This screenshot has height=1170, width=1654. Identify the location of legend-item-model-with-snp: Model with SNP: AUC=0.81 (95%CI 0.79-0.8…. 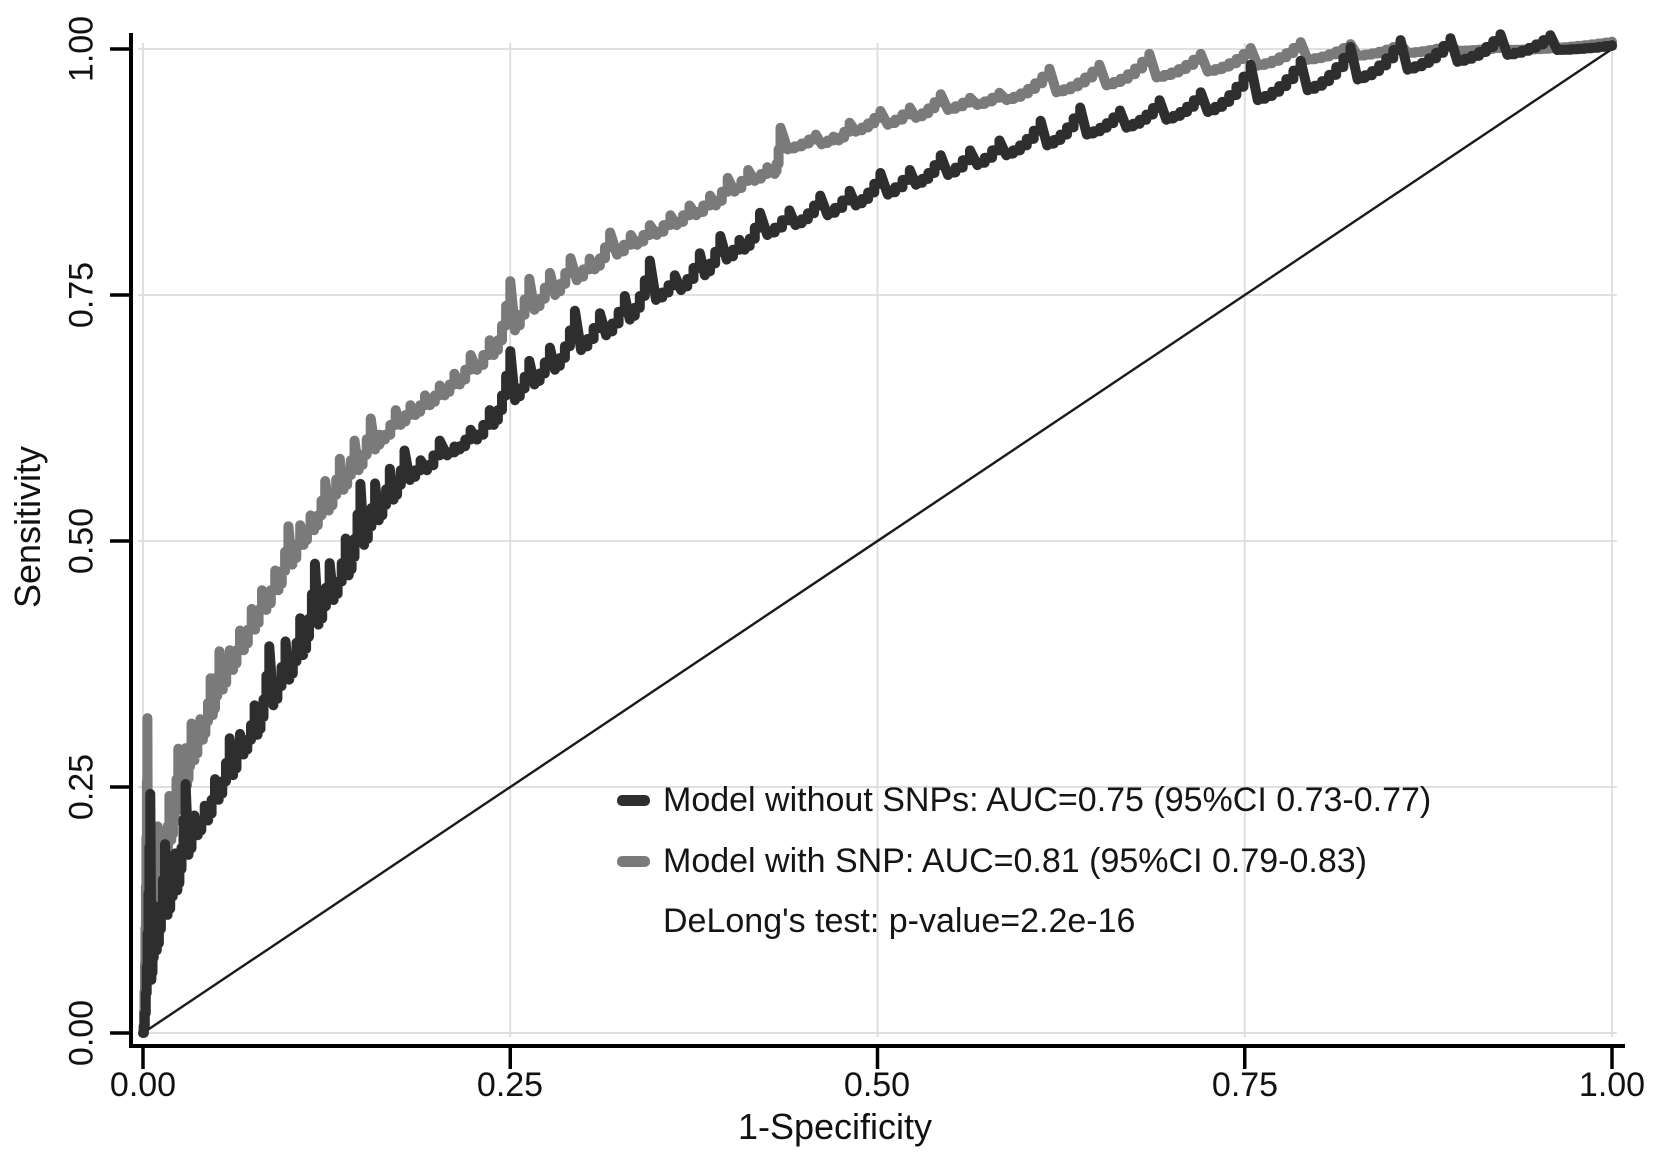
(992, 861).